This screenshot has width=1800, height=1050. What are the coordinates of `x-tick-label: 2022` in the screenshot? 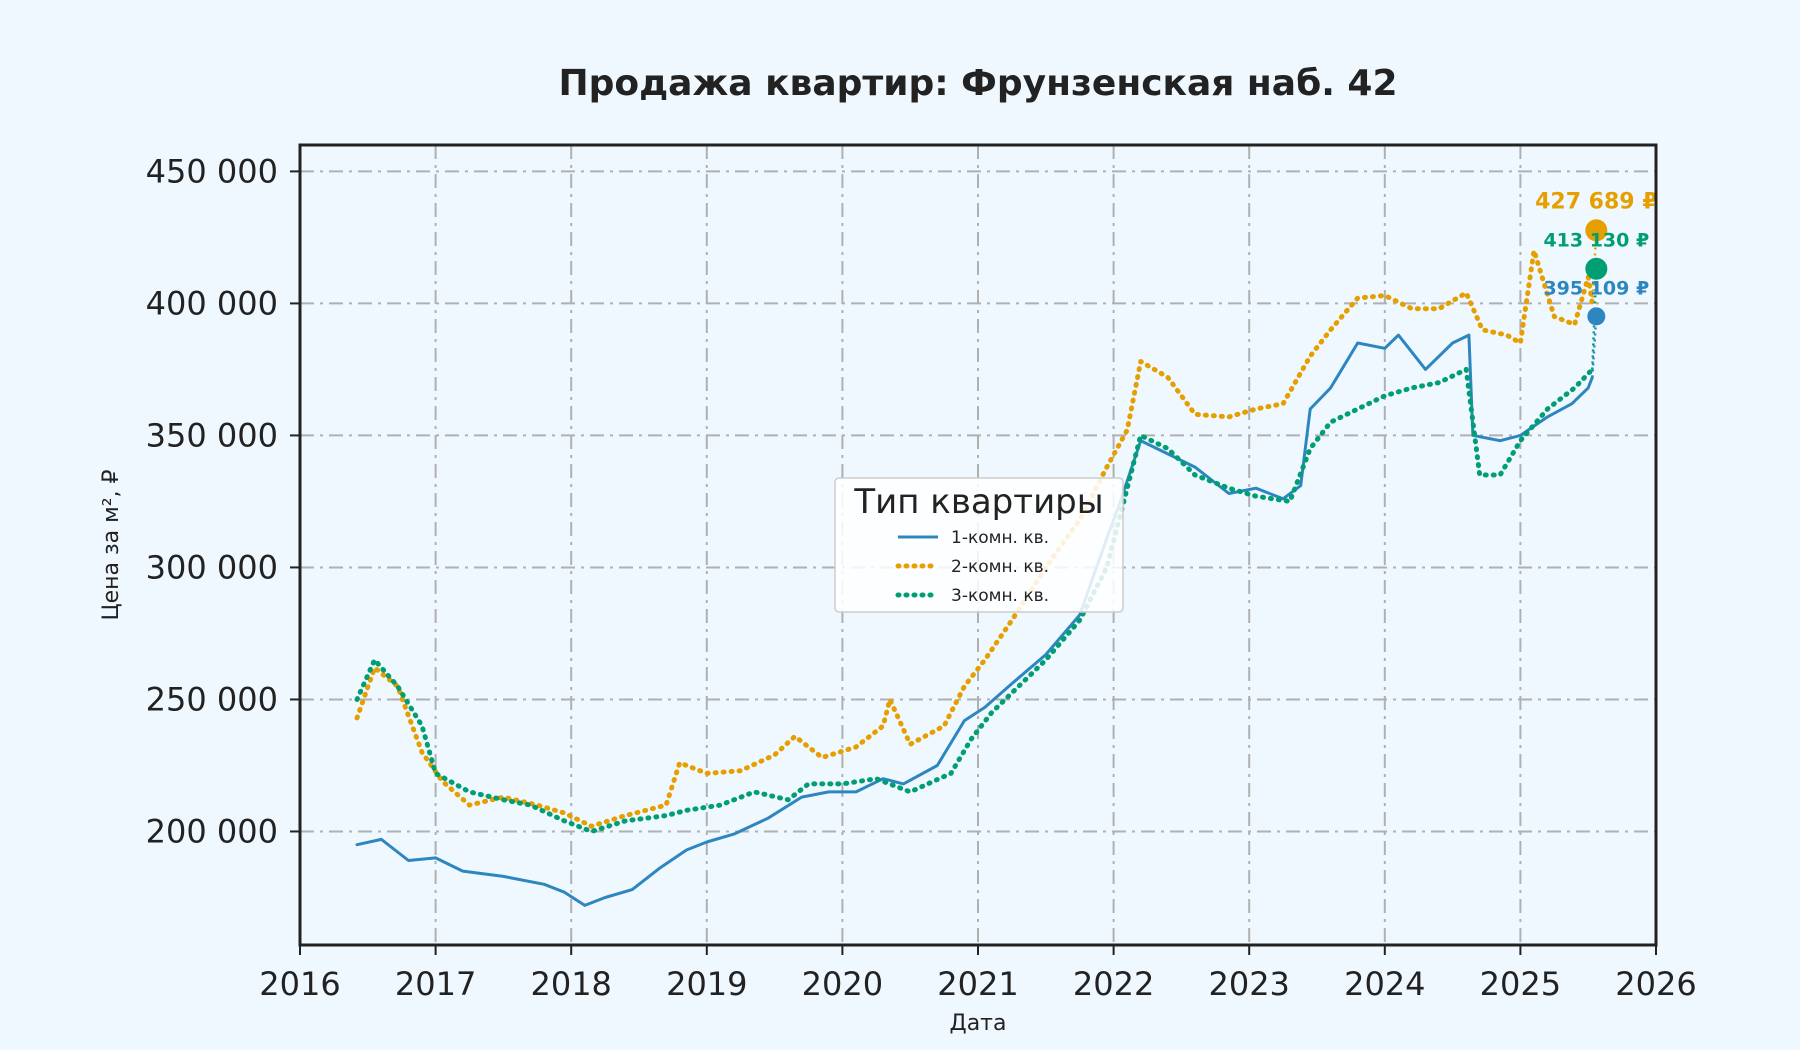 It's located at (1113, 984).